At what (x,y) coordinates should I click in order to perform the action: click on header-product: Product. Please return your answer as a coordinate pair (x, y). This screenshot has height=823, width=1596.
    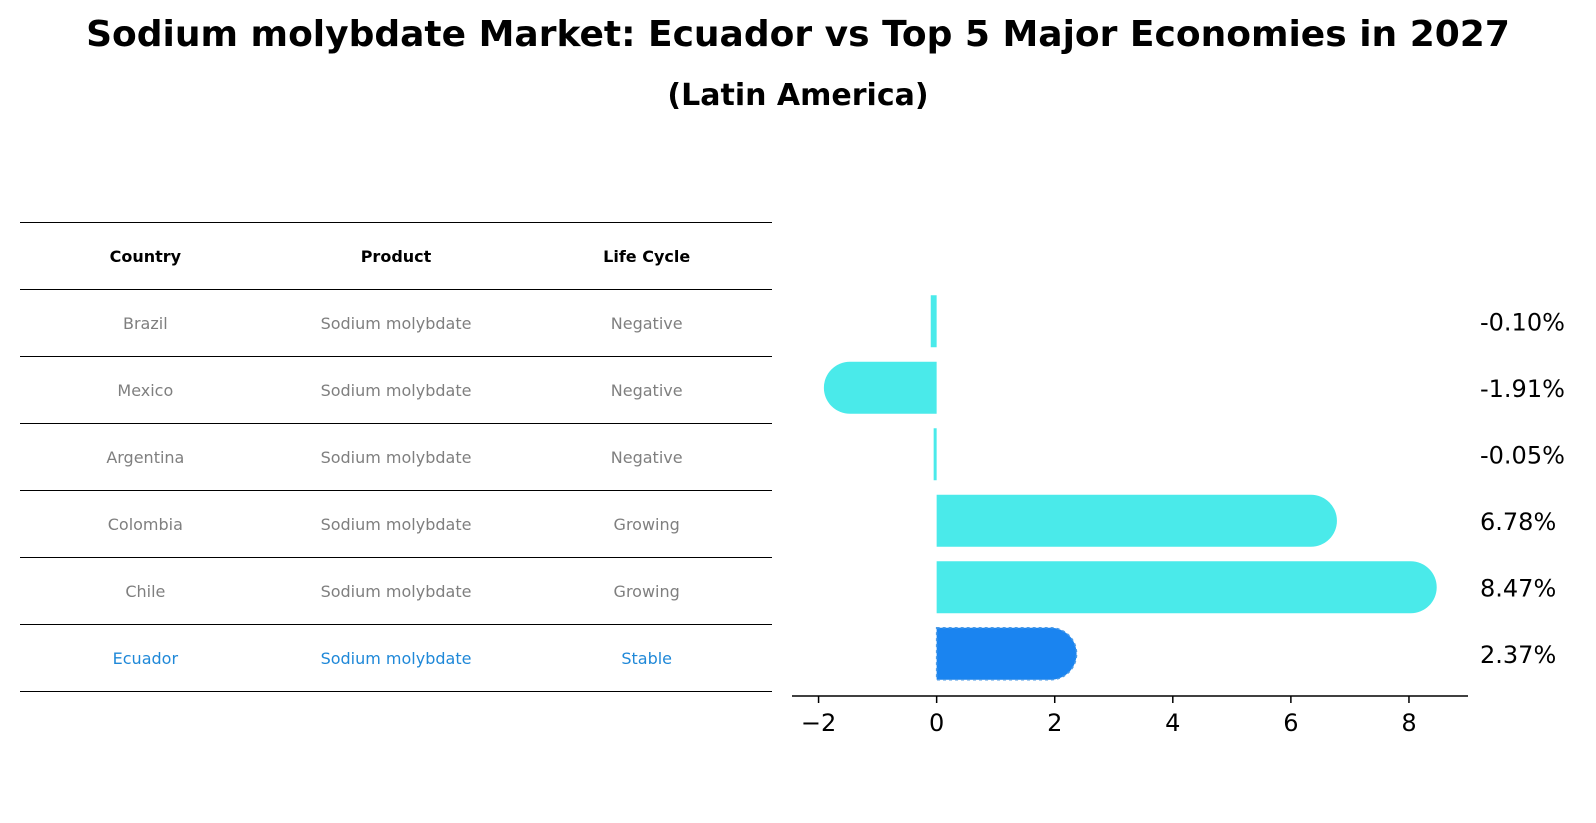
    Looking at the image, I should click on (396, 256).